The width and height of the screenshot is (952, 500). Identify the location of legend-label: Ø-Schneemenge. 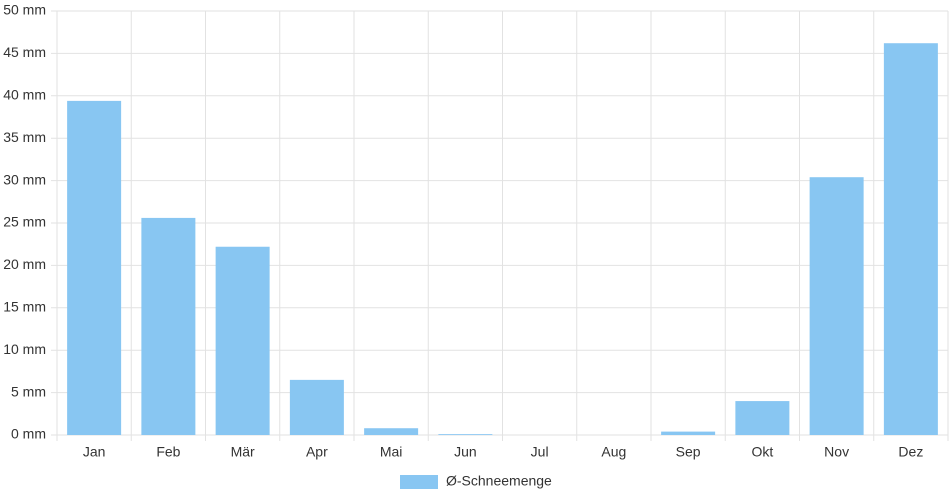
(499, 481).